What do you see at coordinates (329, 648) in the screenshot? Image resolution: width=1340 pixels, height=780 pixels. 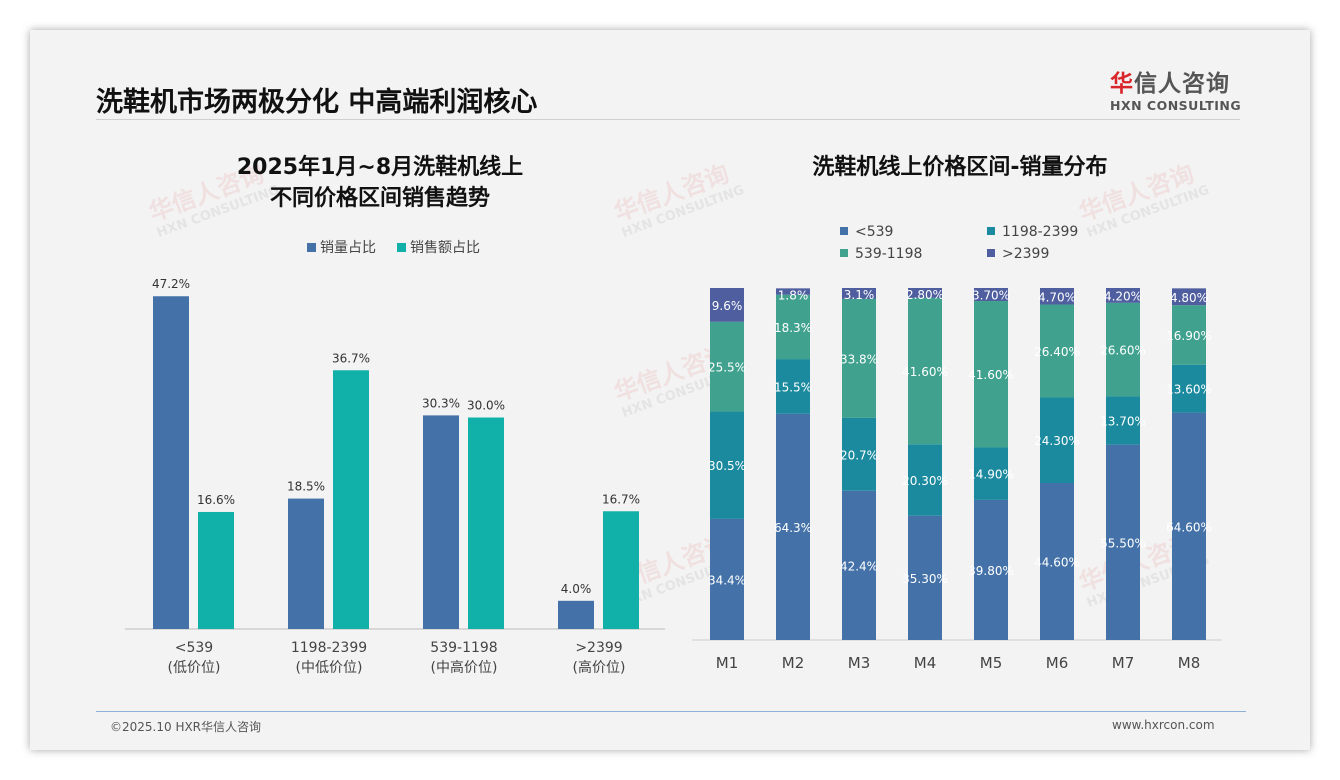 I see `x-tick-label: 1198-2399` at bounding box center [329, 648].